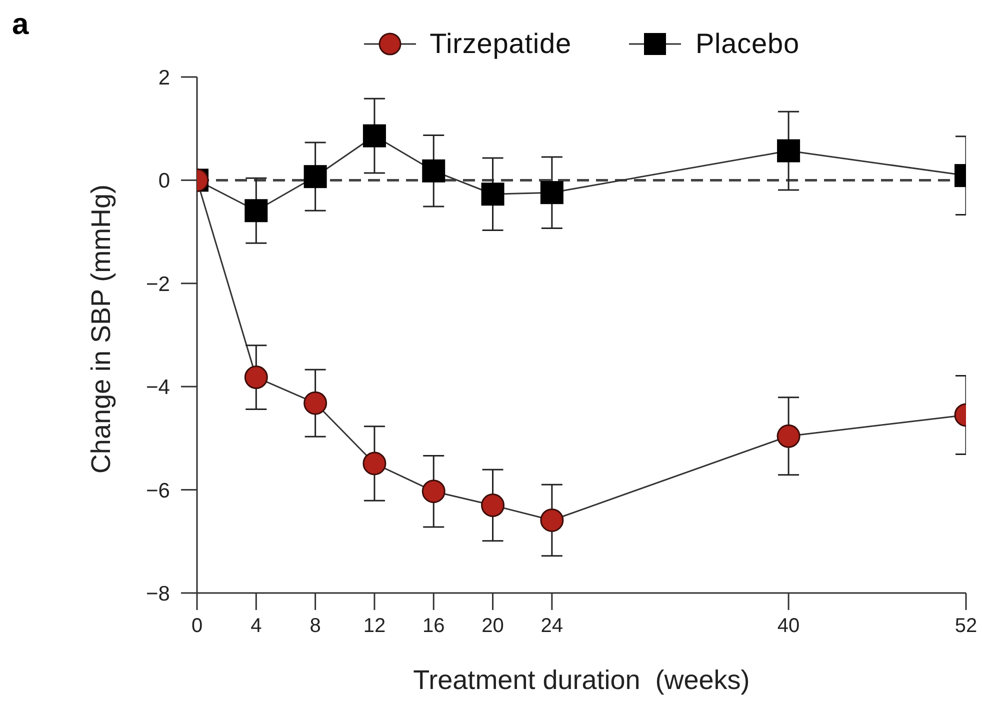  I want to click on x-tick-label: 8, so click(315, 626).